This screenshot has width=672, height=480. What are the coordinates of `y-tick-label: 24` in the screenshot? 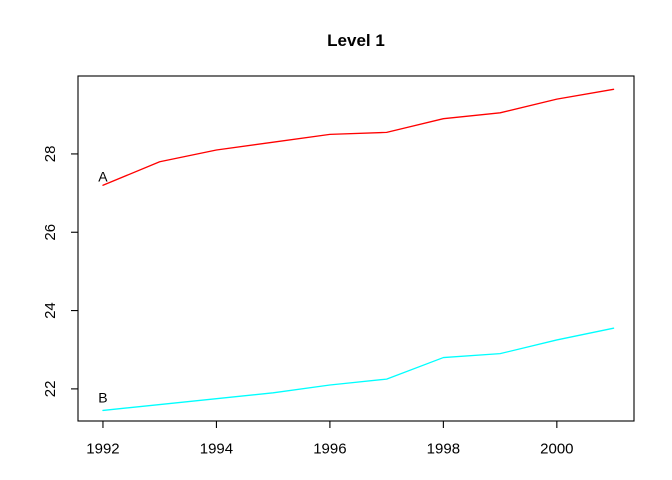 It's located at (50, 310).